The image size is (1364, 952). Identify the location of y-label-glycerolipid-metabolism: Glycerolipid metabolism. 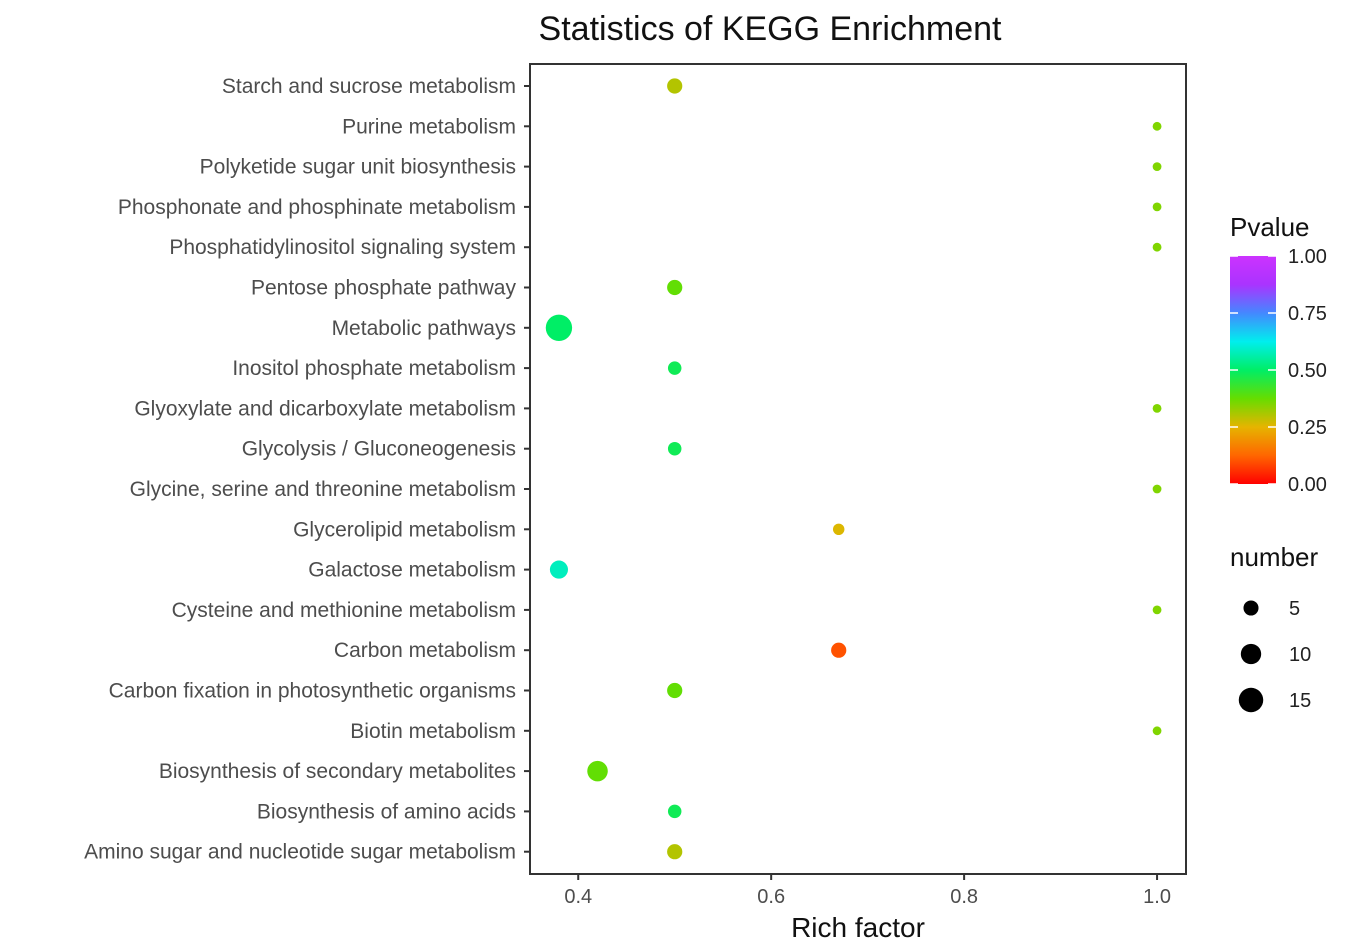
(404, 529).